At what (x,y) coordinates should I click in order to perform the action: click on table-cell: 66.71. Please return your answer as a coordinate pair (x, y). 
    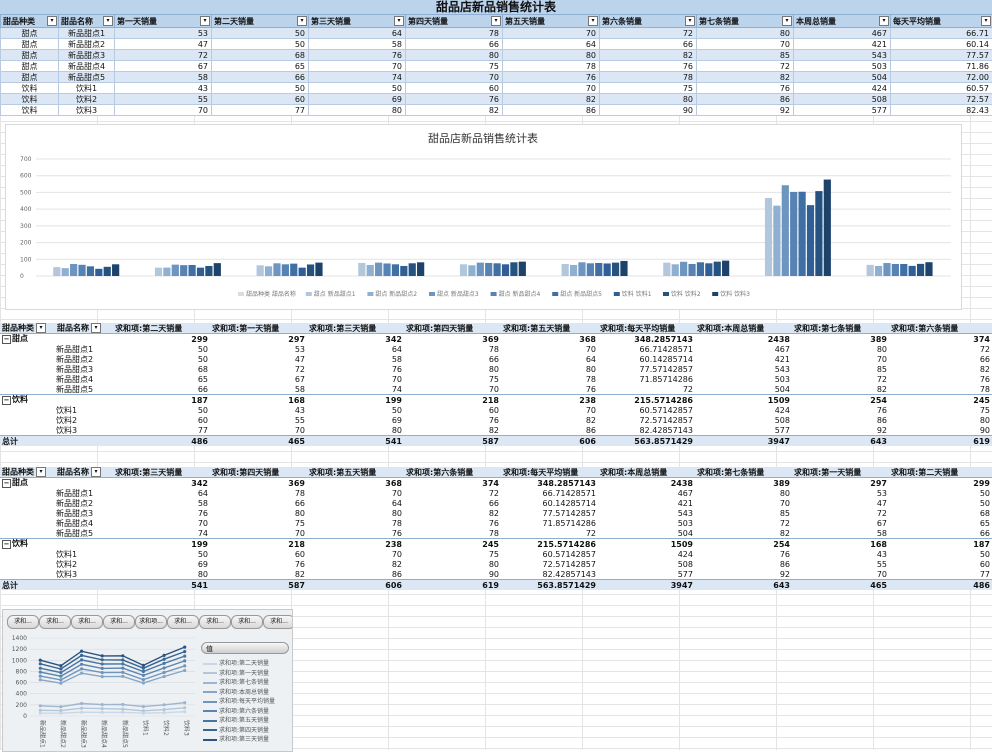
    Looking at the image, I should click on (941, 33).